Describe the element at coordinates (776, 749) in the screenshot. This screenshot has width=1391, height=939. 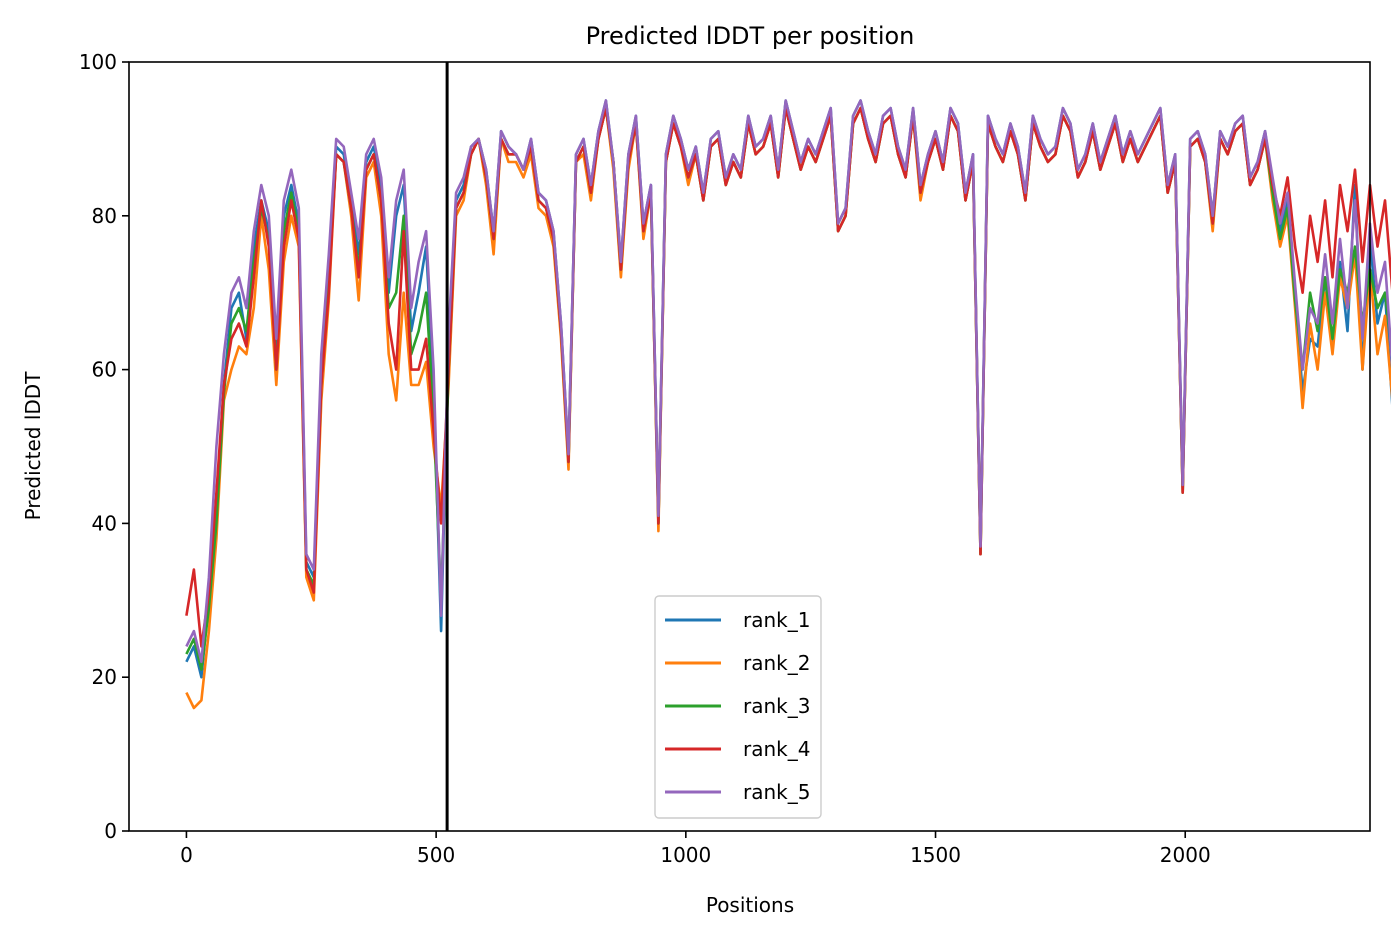
I see `legend-label-rank_4: rank_4` at that location.